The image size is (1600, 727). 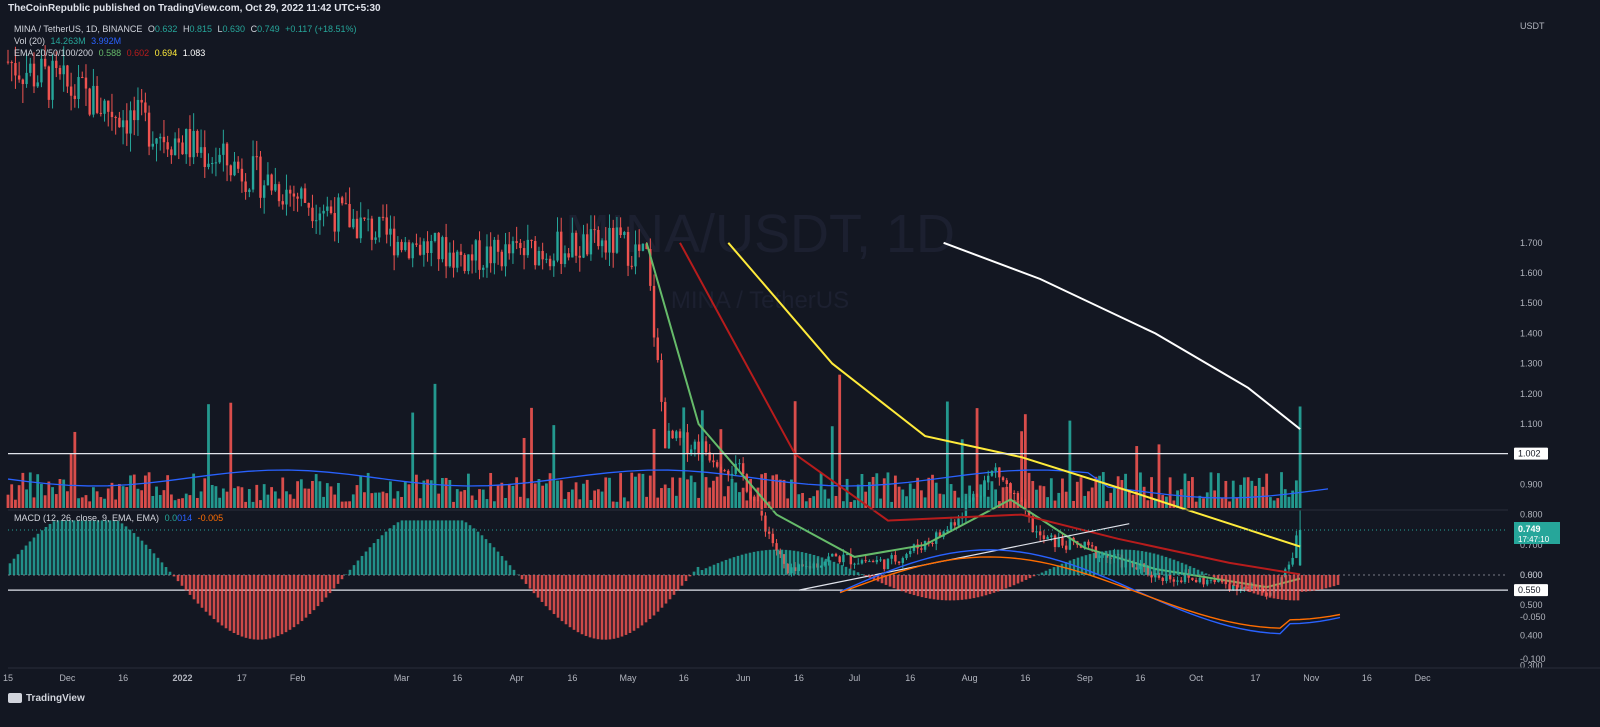 I want to click on price-tick-label: 0.900, so click(x=1531, y=484).